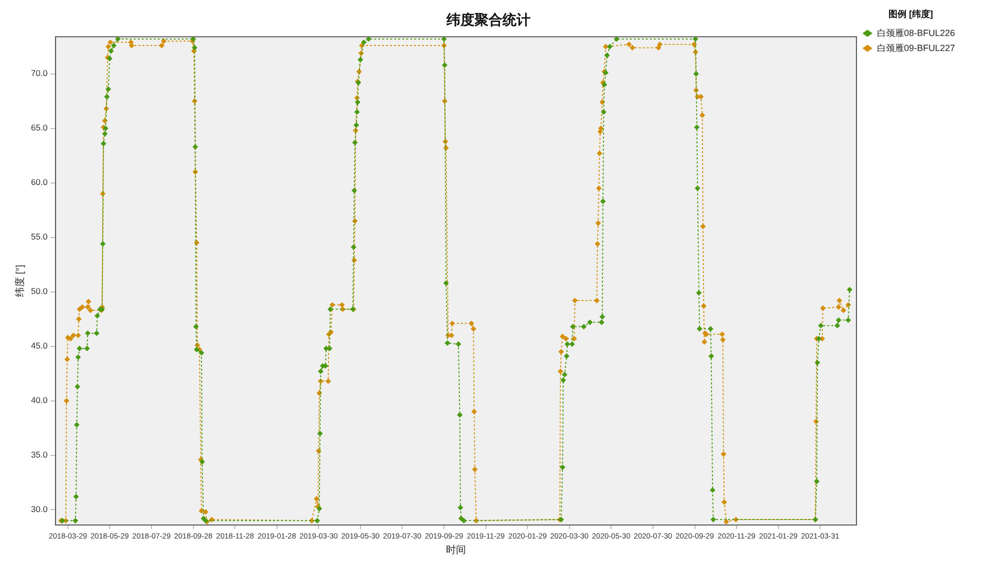 The height and width of the screenshot is (564, 983). I want to click on y-tick-label: 65.0, so click(39, 127).